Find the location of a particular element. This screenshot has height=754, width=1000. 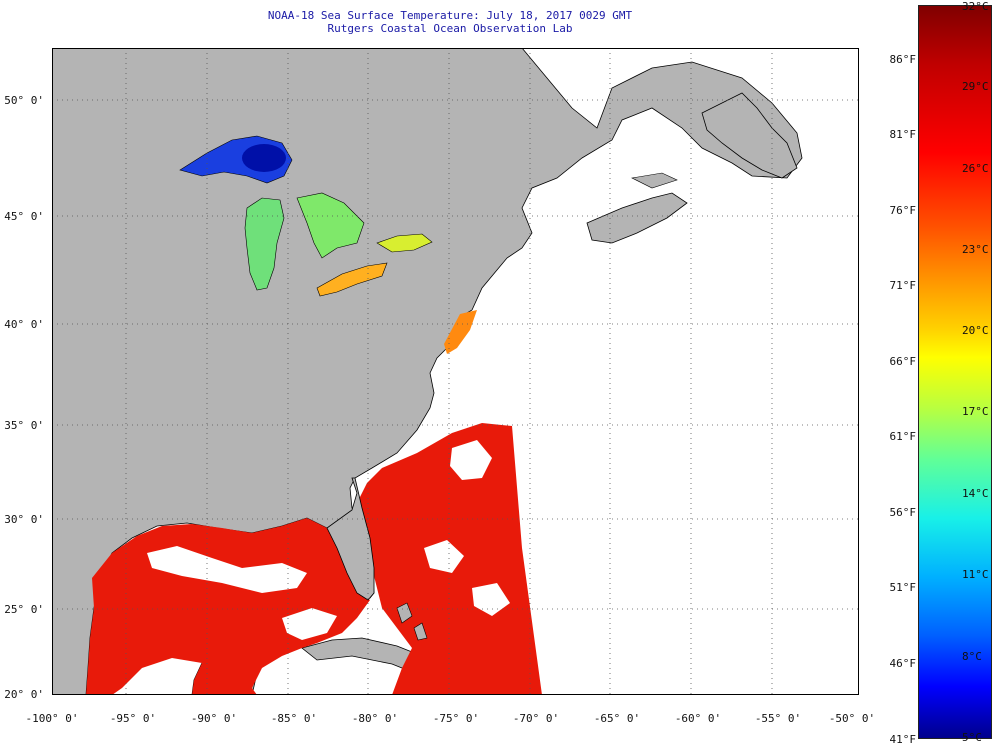

temperature-colorbar is located at coordinates (955, 372).